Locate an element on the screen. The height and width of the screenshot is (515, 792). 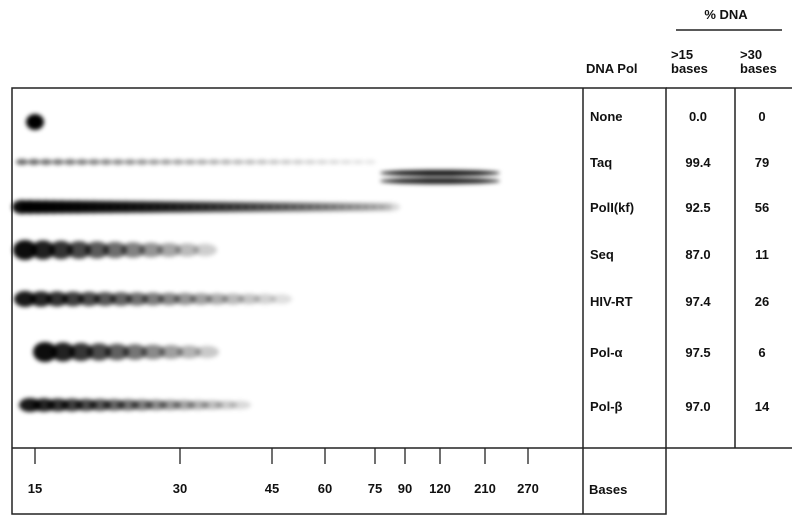
tick-label: 75 is located at coordinates (375, 488).